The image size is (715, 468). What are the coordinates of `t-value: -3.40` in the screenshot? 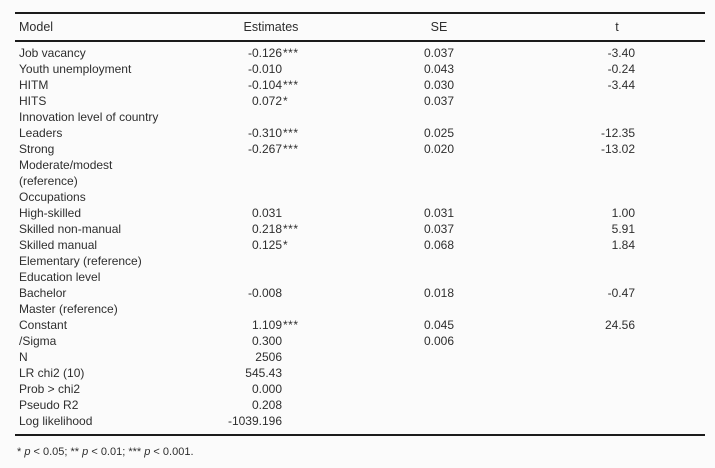 It's located at (621, 53).